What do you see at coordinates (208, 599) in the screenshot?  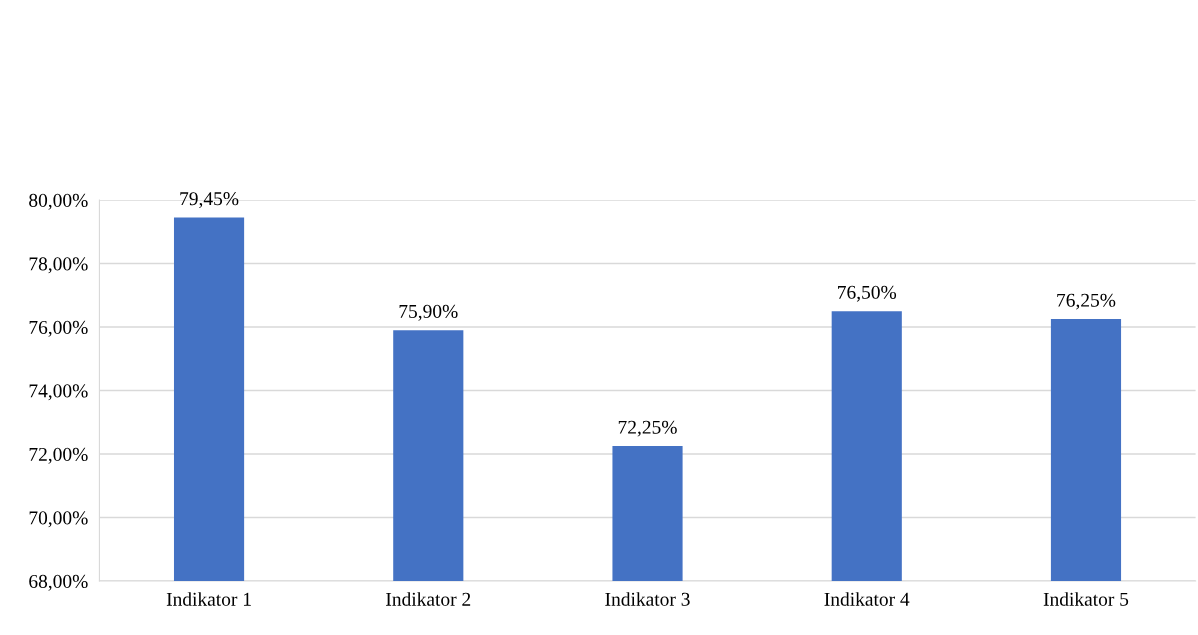 I see `x-tick-label: Indikator 1` at bounding box center [208, 599].